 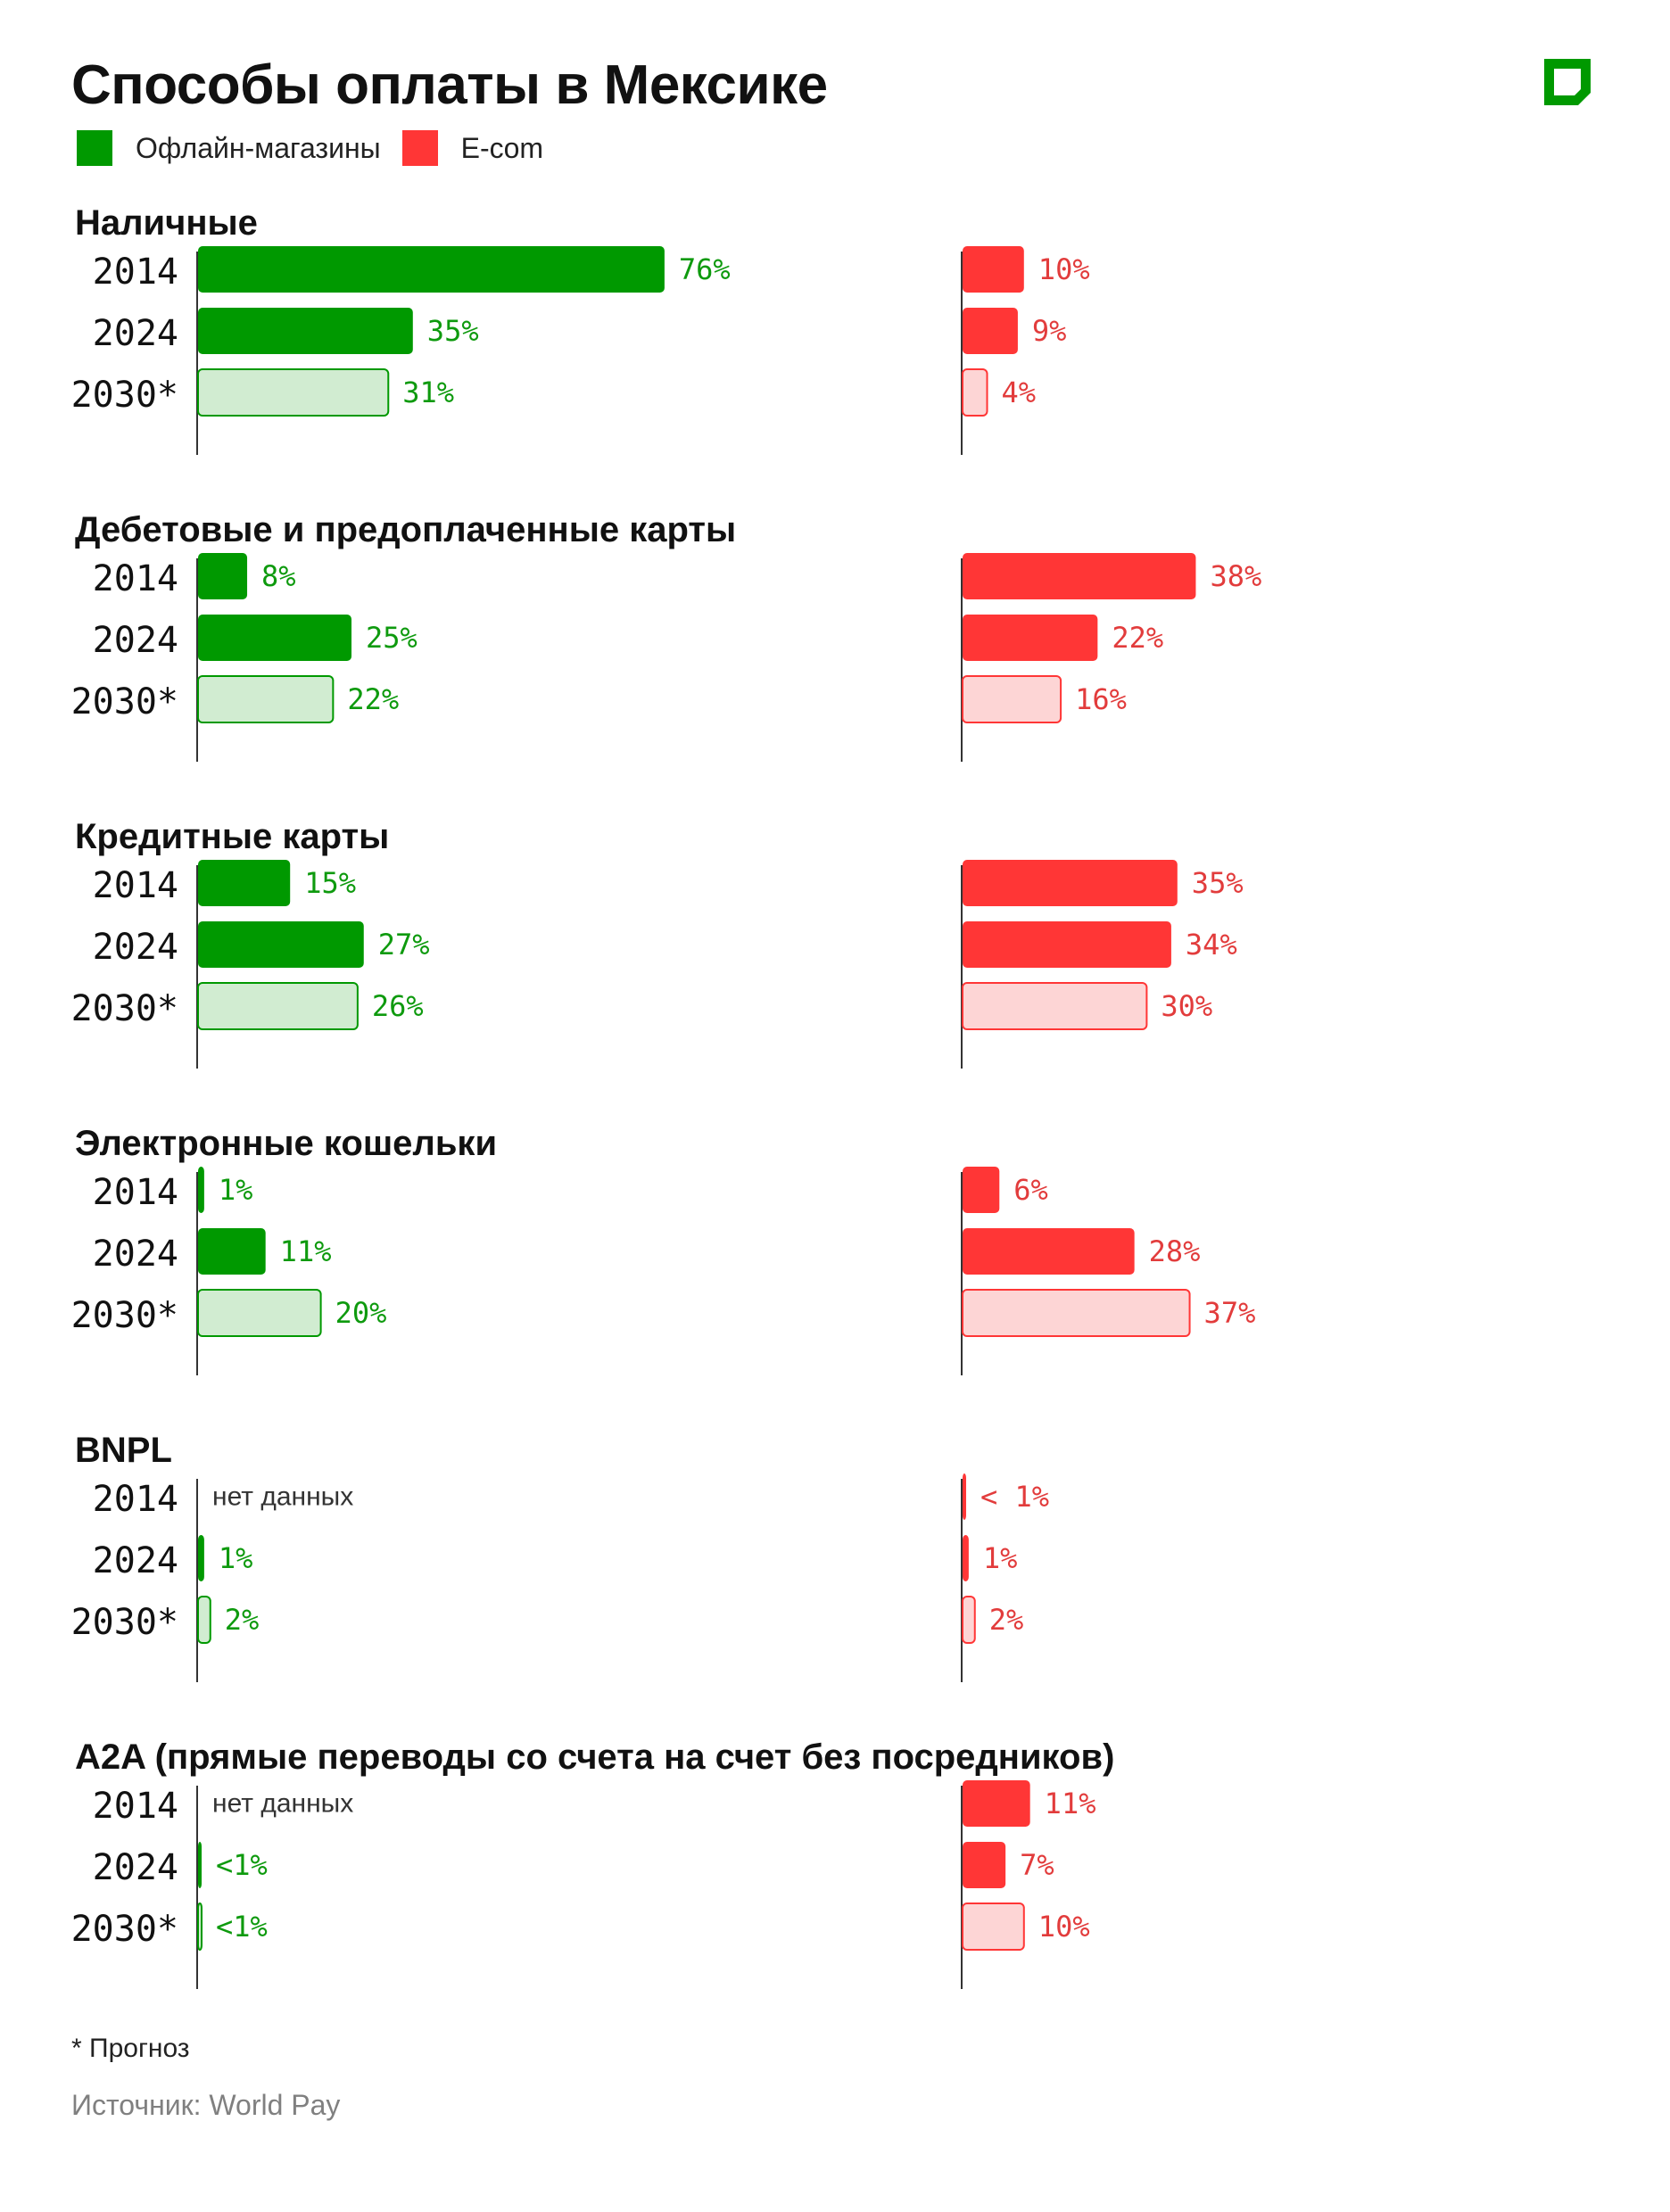 What do you see at coordinates (286, 1144) in the screenshot?
I see `group-title: Электронные кошельки` at bounding box center [286, 1144].